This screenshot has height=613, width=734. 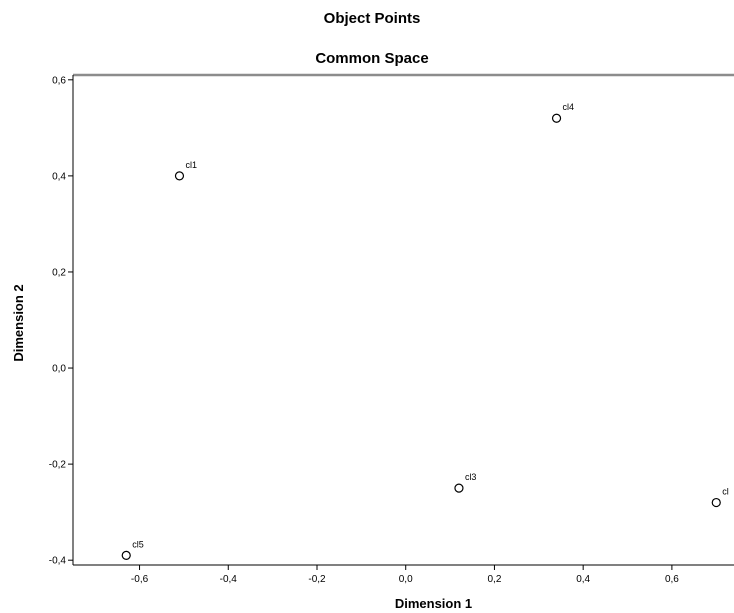 I want to click on point-label: cl5, so click(x=138, y=544).